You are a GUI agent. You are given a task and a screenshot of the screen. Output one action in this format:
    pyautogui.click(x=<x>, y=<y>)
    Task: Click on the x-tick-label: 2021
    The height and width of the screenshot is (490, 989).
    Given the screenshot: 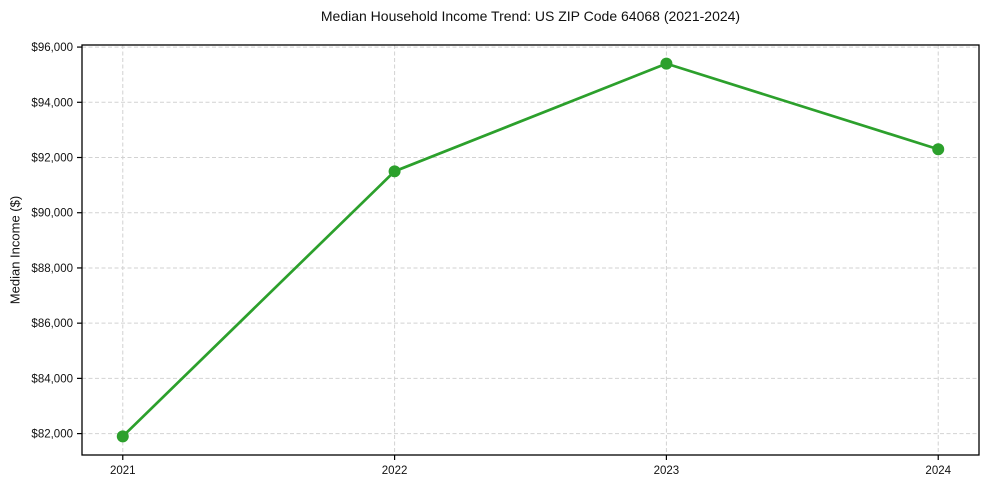 What is the action you would take?
    pyautogui.click(x=123, y=471)
    